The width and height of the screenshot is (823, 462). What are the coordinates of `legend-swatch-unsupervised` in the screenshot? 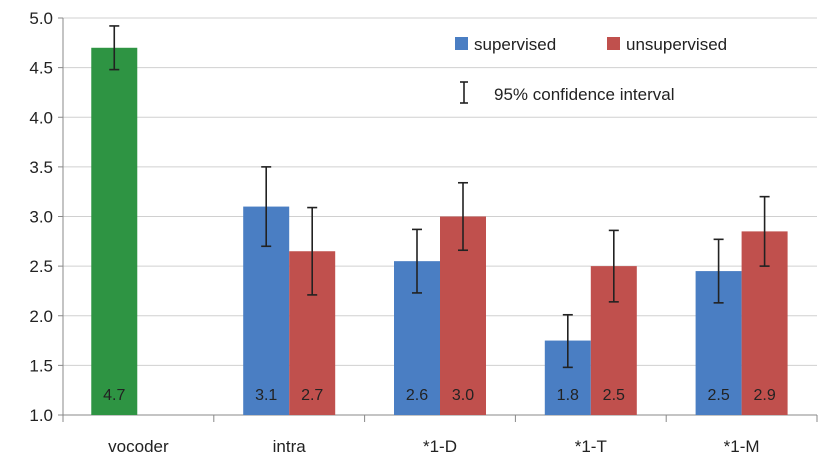 It's located at (613, 43).